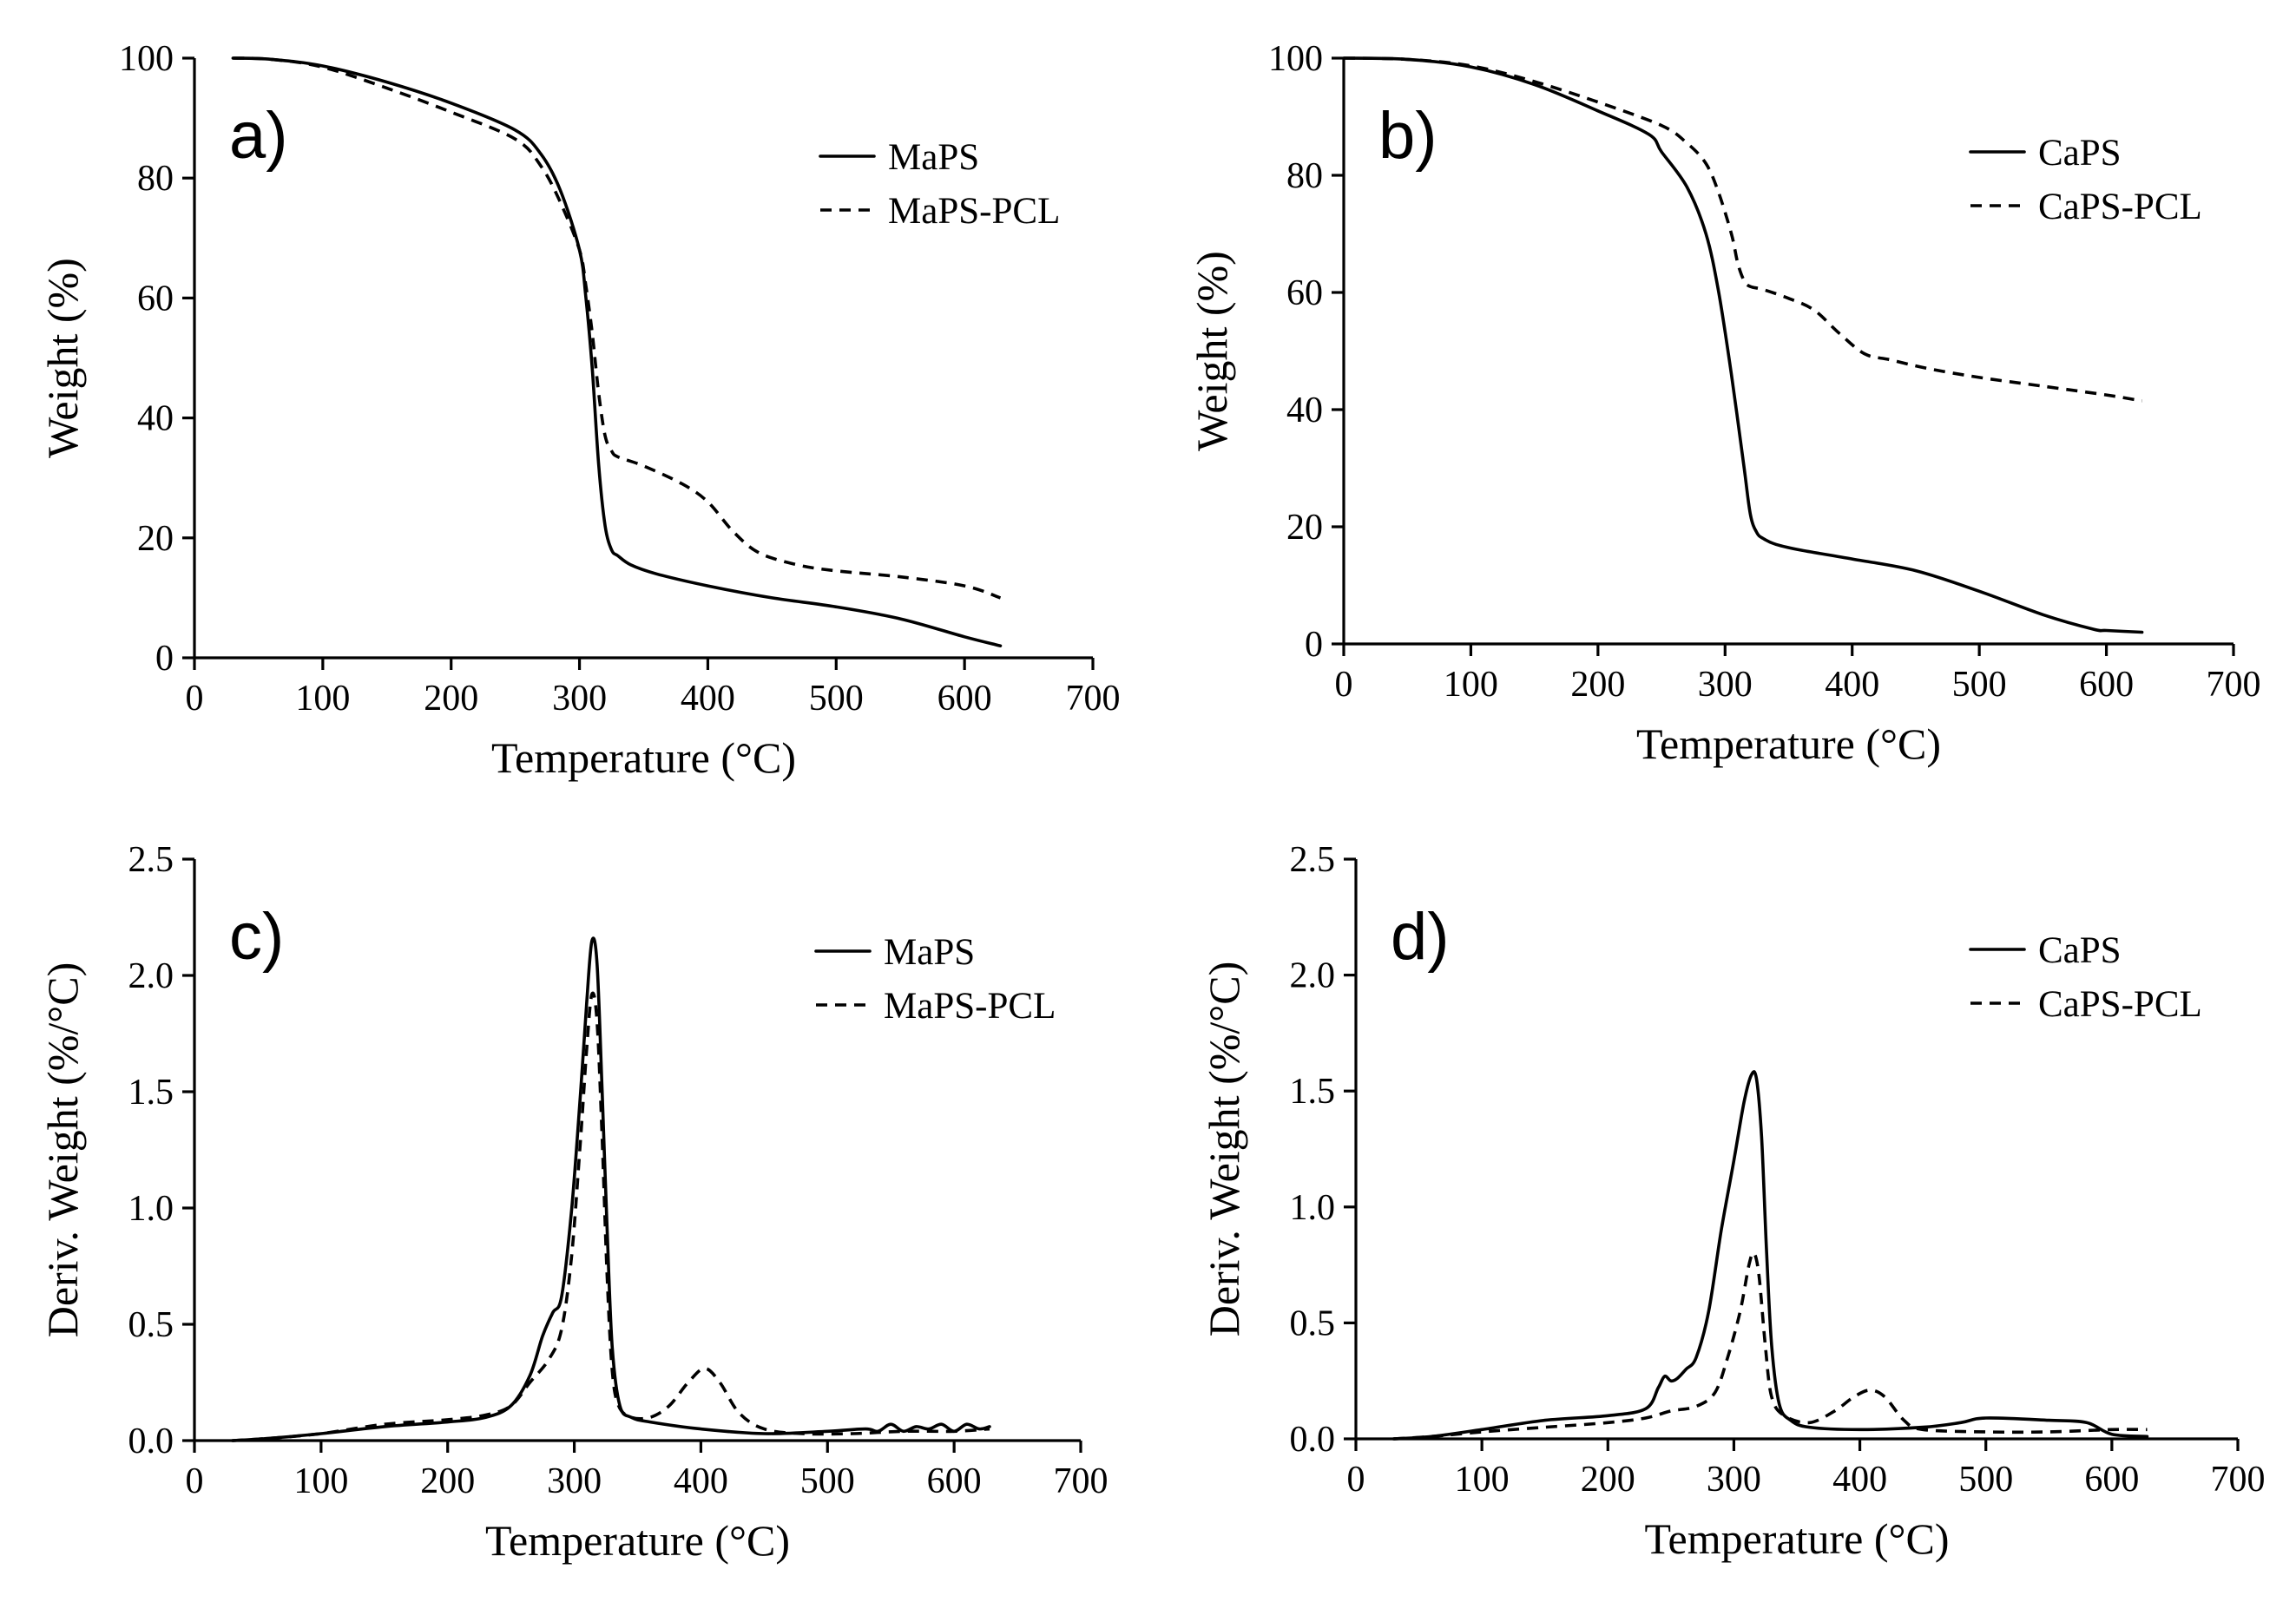 The image size is (2296, 1602). I want to click on panel-label: c), so click(256, 937).